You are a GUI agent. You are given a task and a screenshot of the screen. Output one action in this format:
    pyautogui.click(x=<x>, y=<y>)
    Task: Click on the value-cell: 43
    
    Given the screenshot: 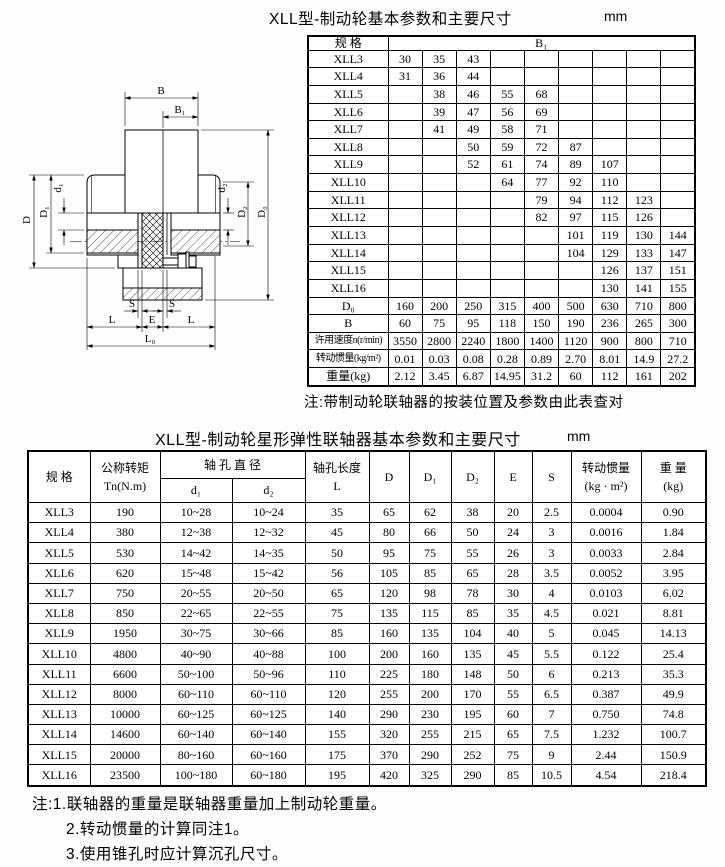 What is the action you would take?
    pyautogui.click(x=473, y=59)
    